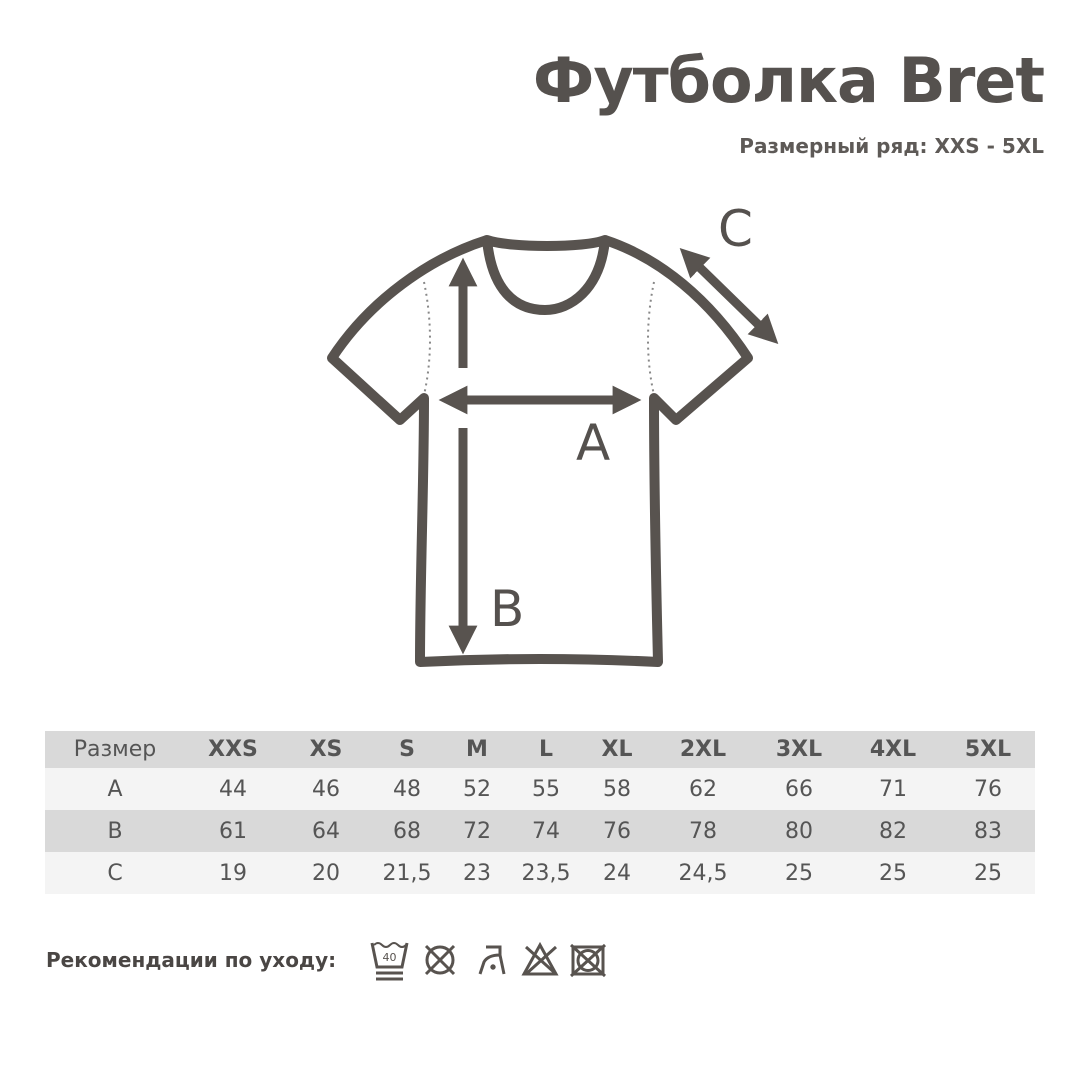 The height and width of the screenshot is (1080, 1080). What do you see at coordinates (703, 873) in the screenshot?
I see `table-cell: 24,5` at bounding box center [703, 873].